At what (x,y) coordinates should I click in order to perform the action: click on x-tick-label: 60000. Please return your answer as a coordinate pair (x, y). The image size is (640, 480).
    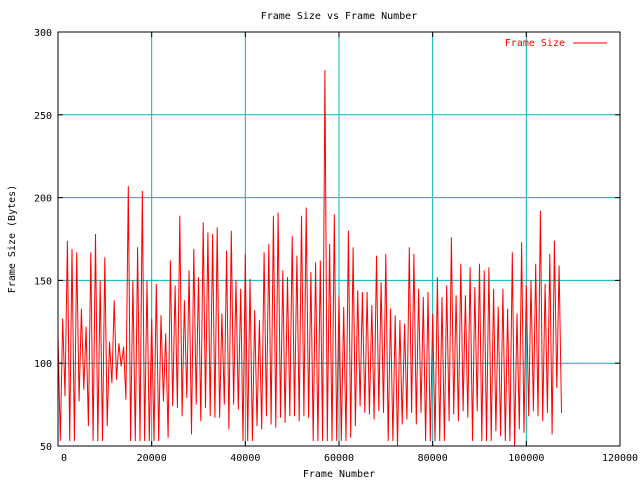
    Looking at the image, I should click on (339, 458).